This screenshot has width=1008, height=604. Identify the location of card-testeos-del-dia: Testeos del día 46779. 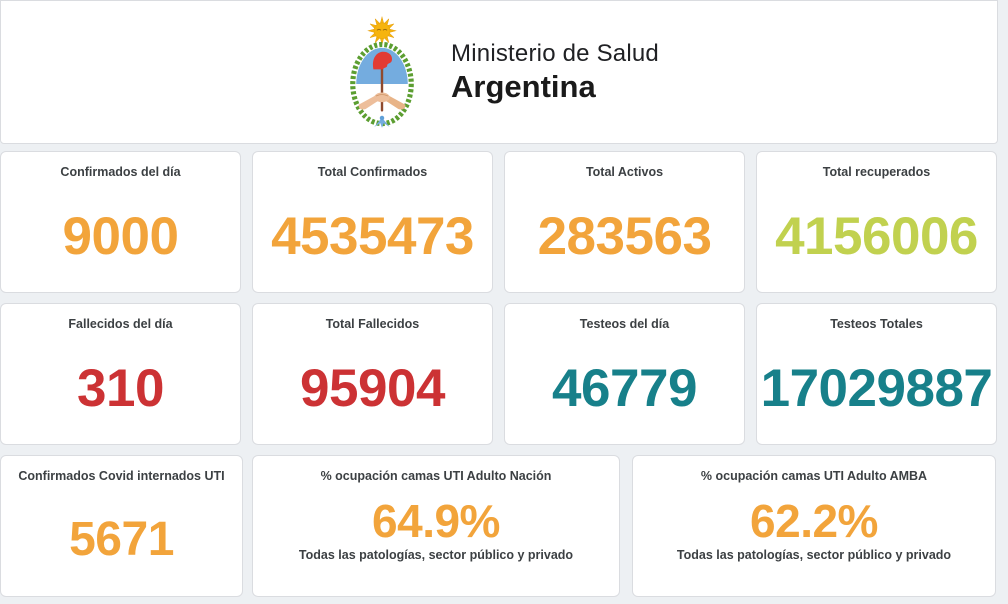
(624, 374).